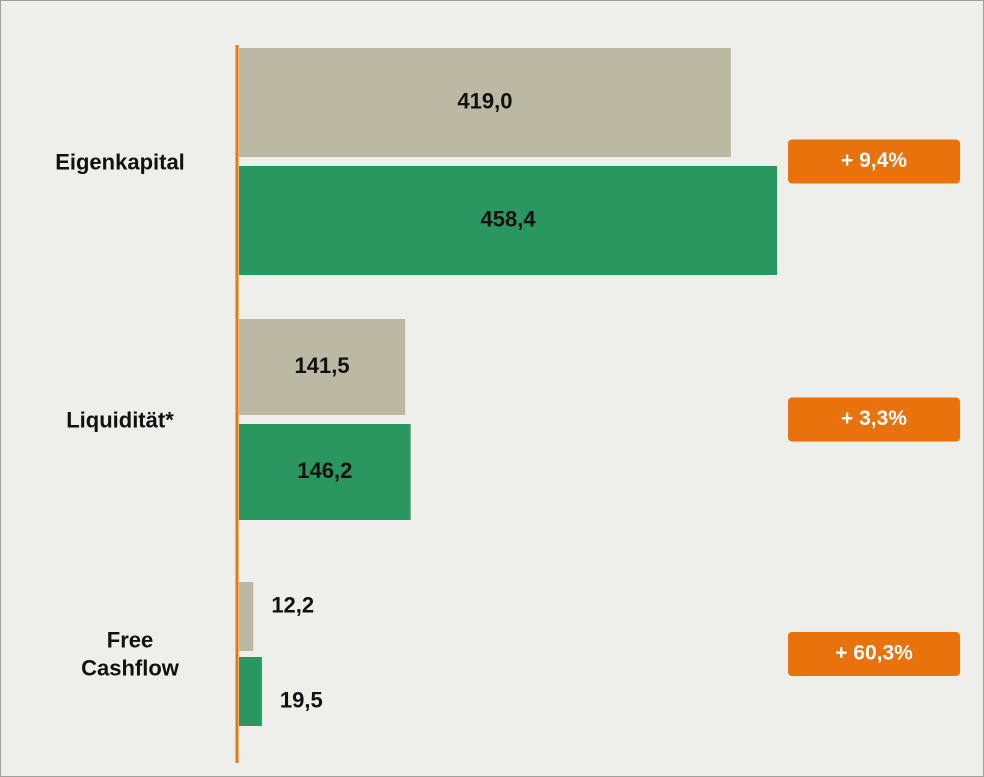 This screenshot has height=777, width=984. What do you see at coordinates (292, 604) in the screenshot?
I see `value-label: 12,2` at bounding box center [292, 604].